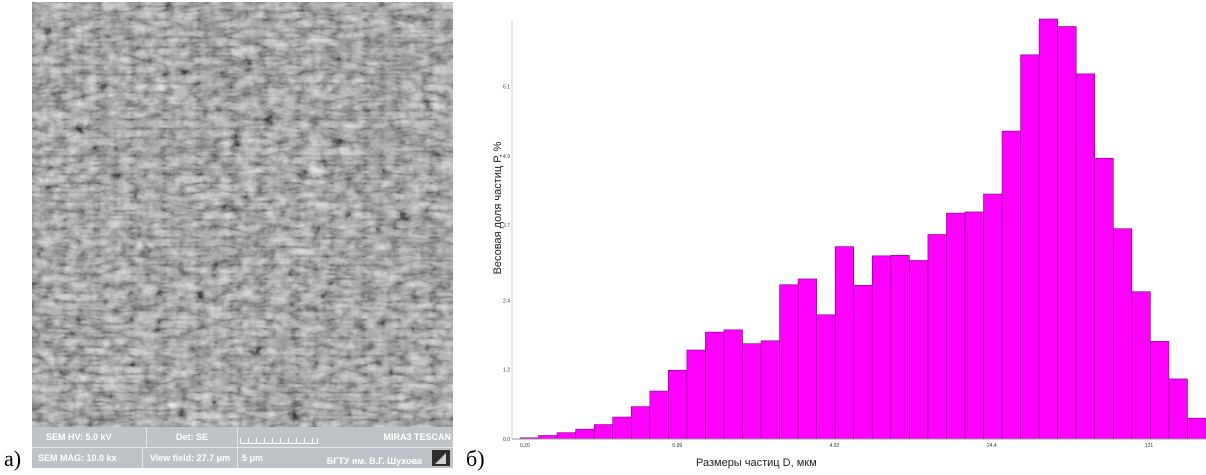 Image resolution: width=1206 pixels, height=475 pixels. Describe the element at coordinates (13, 458) in the screenshot. I see `panel-label-a: а)` at that location.